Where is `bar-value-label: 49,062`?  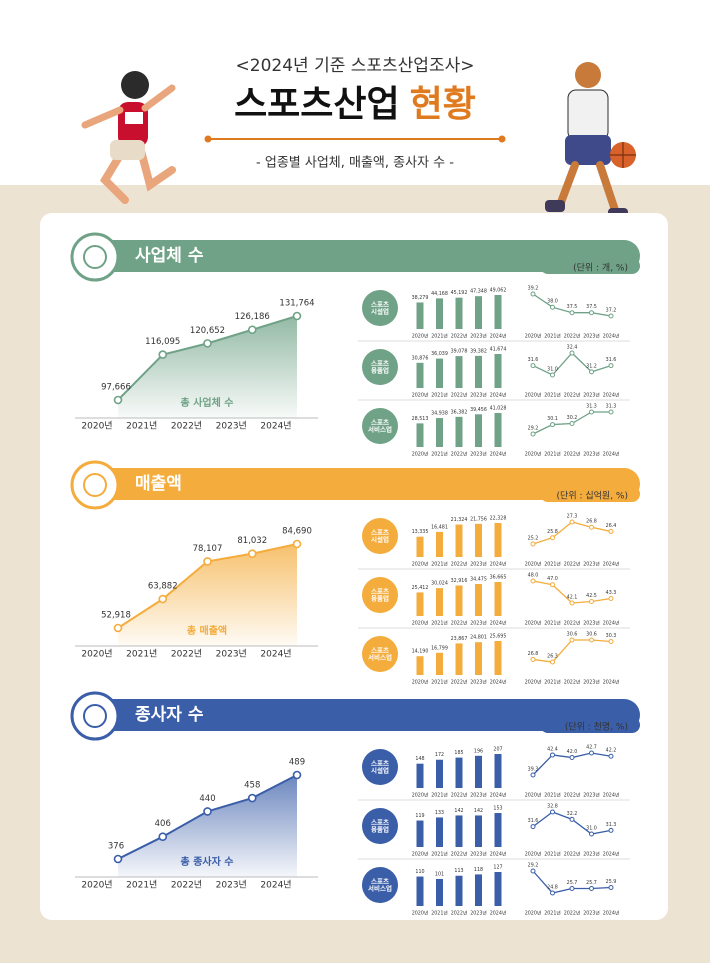
bar-value-label: 49,062 is located at coordinates (498, 291).